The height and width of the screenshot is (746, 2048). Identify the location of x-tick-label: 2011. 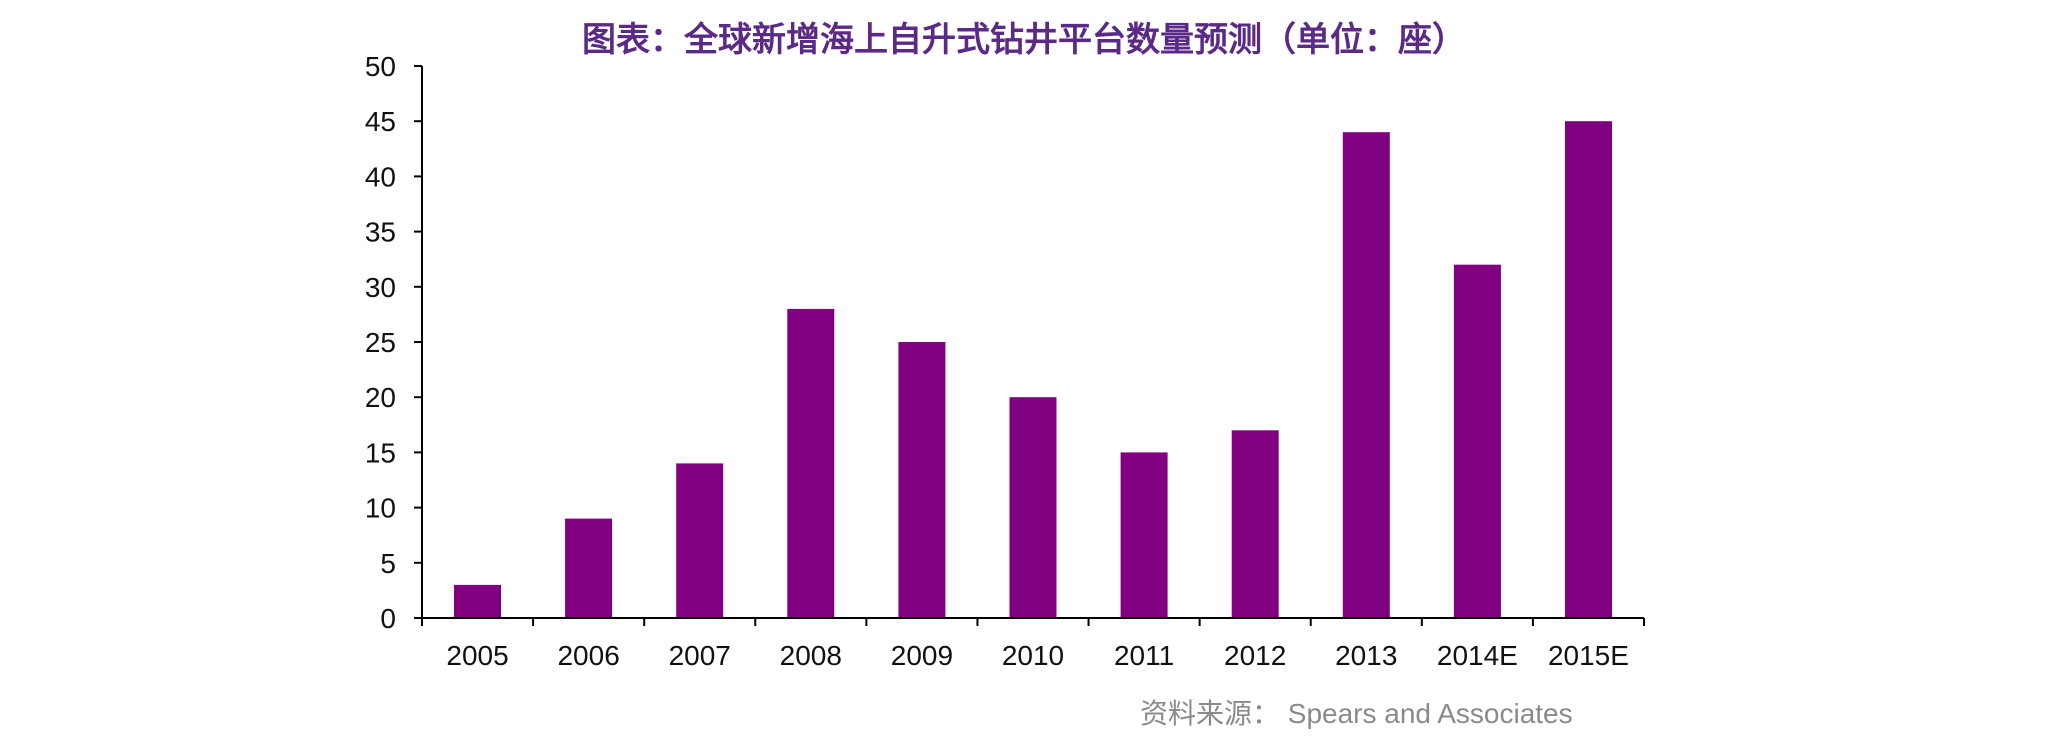
(1144, 655).